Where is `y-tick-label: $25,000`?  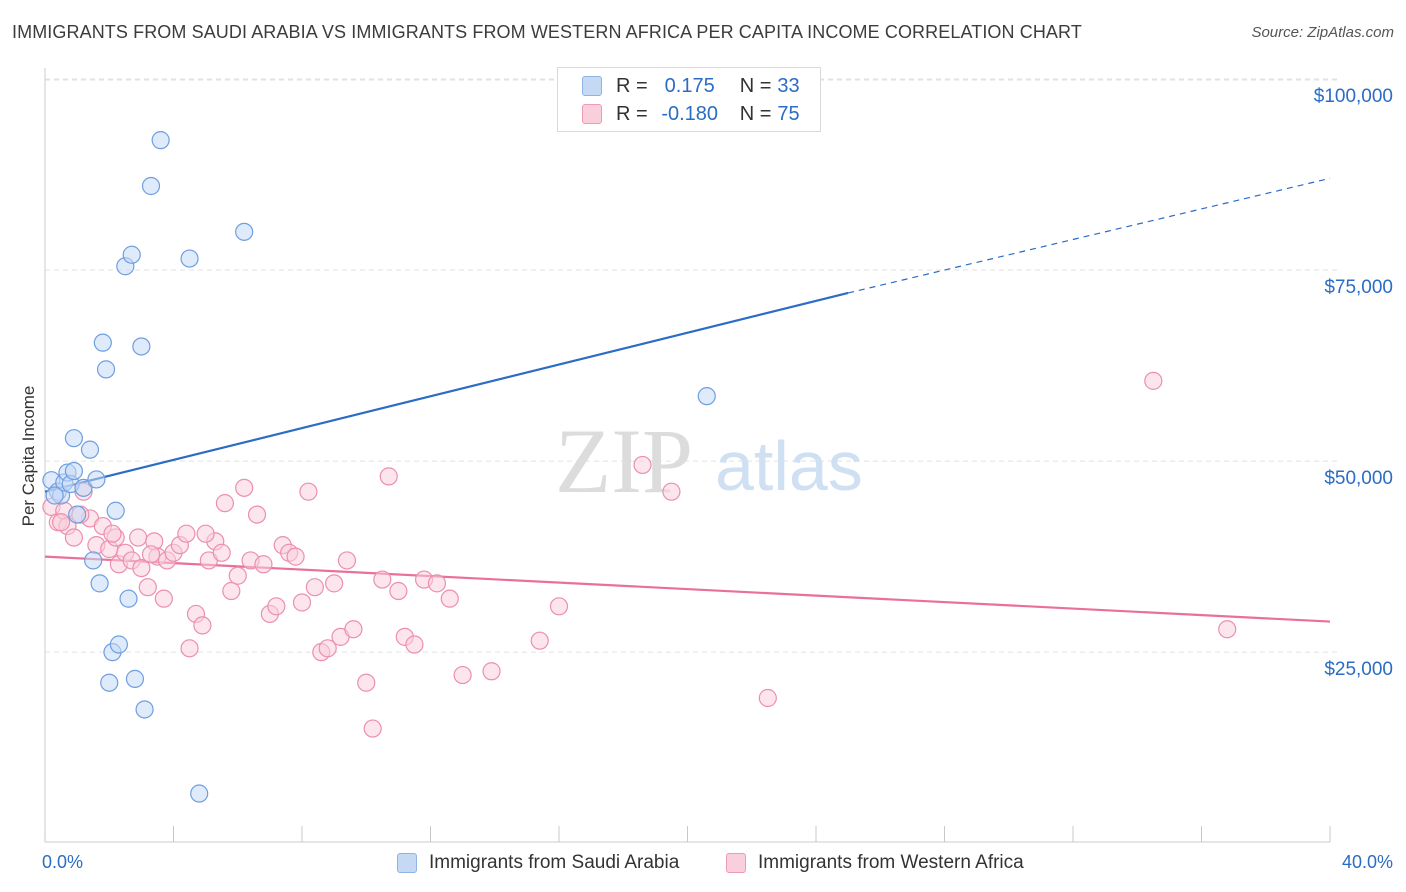 y-tick-label: $25,000 is located at coordinates (1358, 670).